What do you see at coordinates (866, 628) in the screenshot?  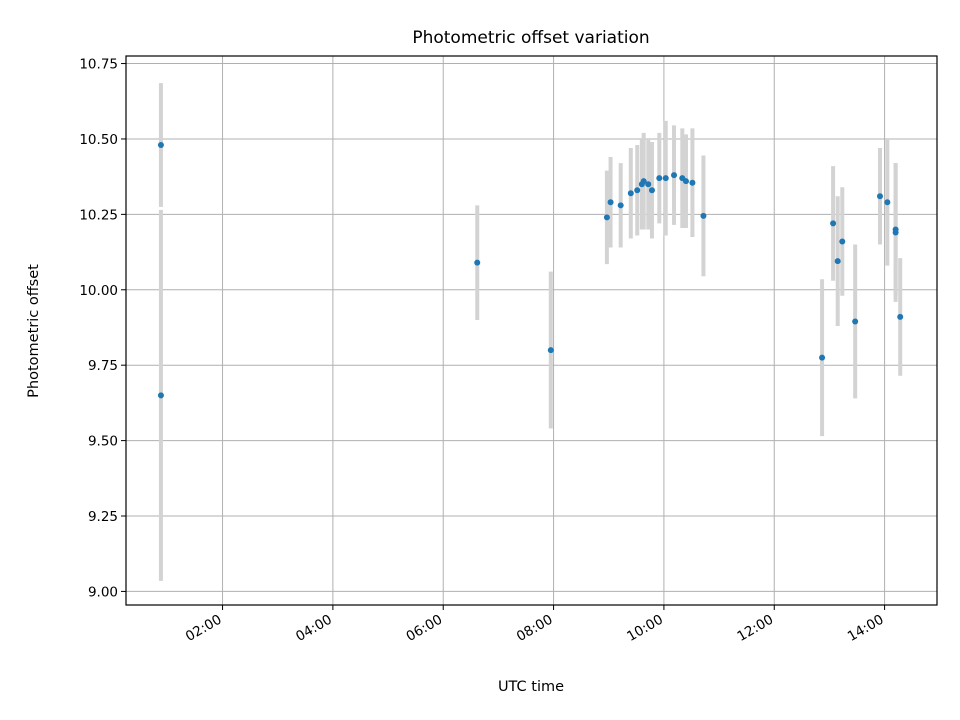 I see `x-tick-label: 14:00` at bounding box center [866, 628].